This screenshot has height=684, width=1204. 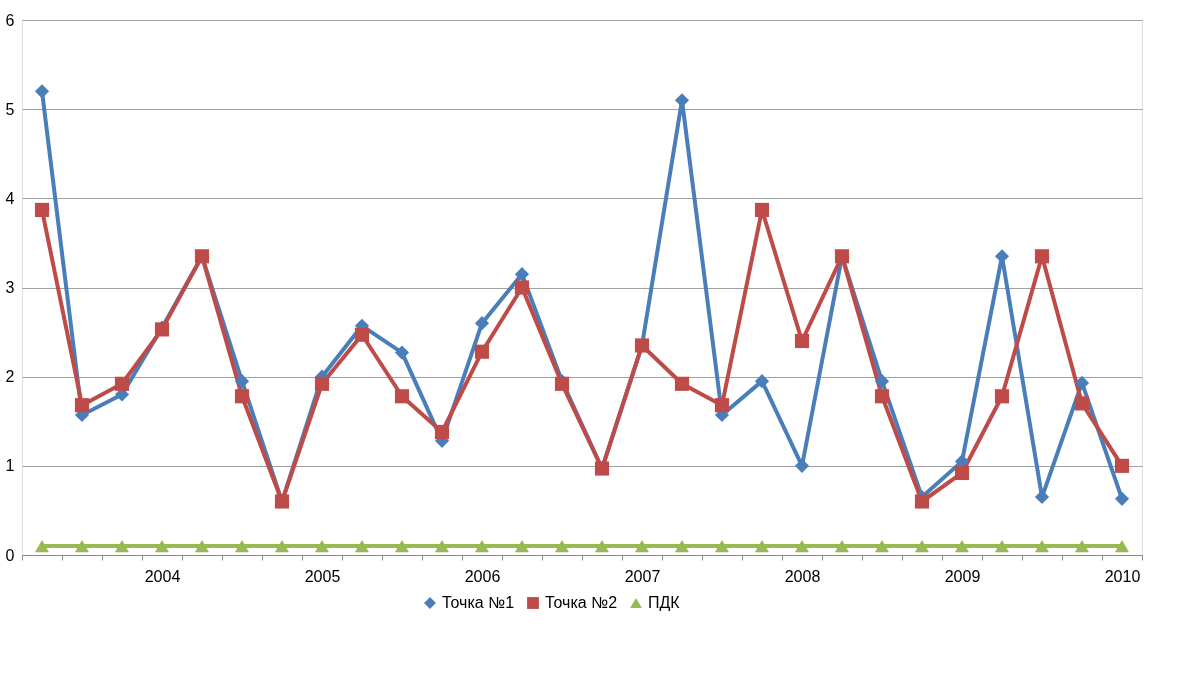 I want to click on x-tick-label: 2004, so click(x=162, y=576).